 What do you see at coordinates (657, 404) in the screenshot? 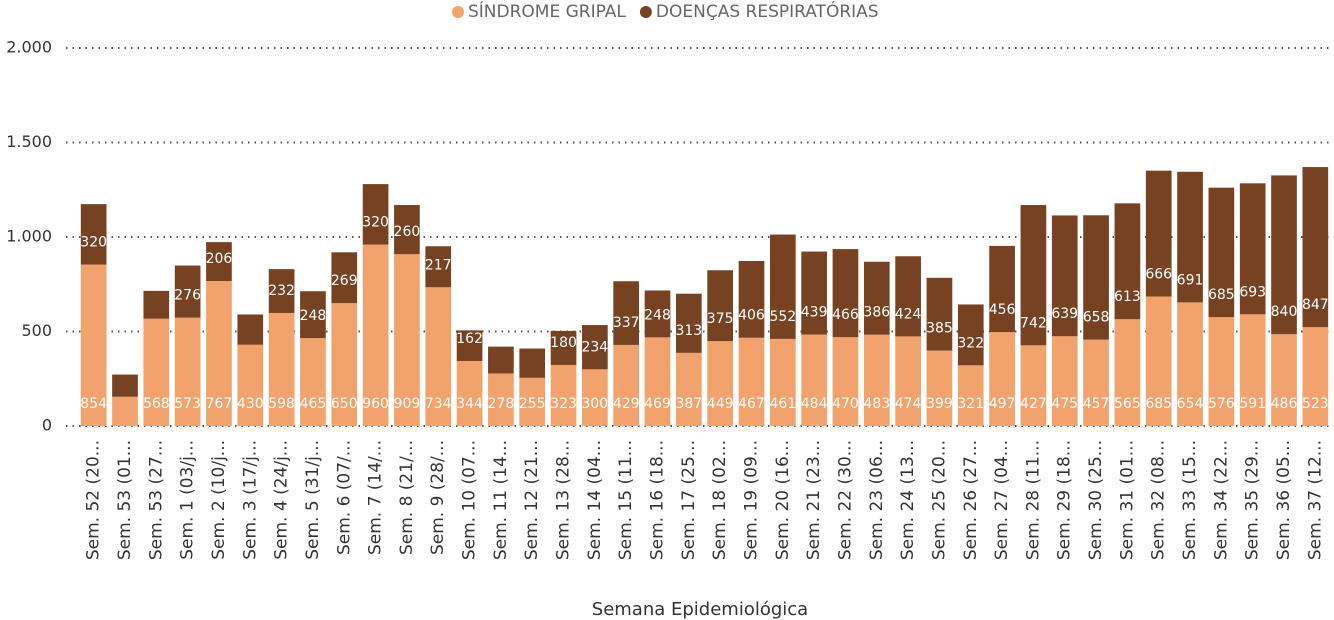
I see `value-label: 469` at bounding box center [657, 404].